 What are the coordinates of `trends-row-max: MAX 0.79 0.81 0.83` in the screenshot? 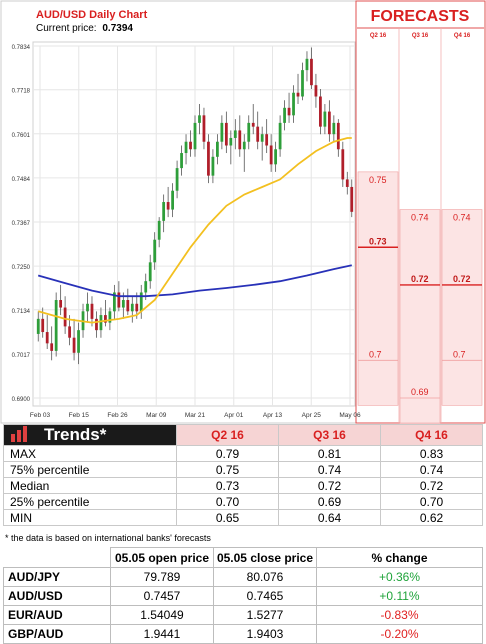 It's located at (243, 453).